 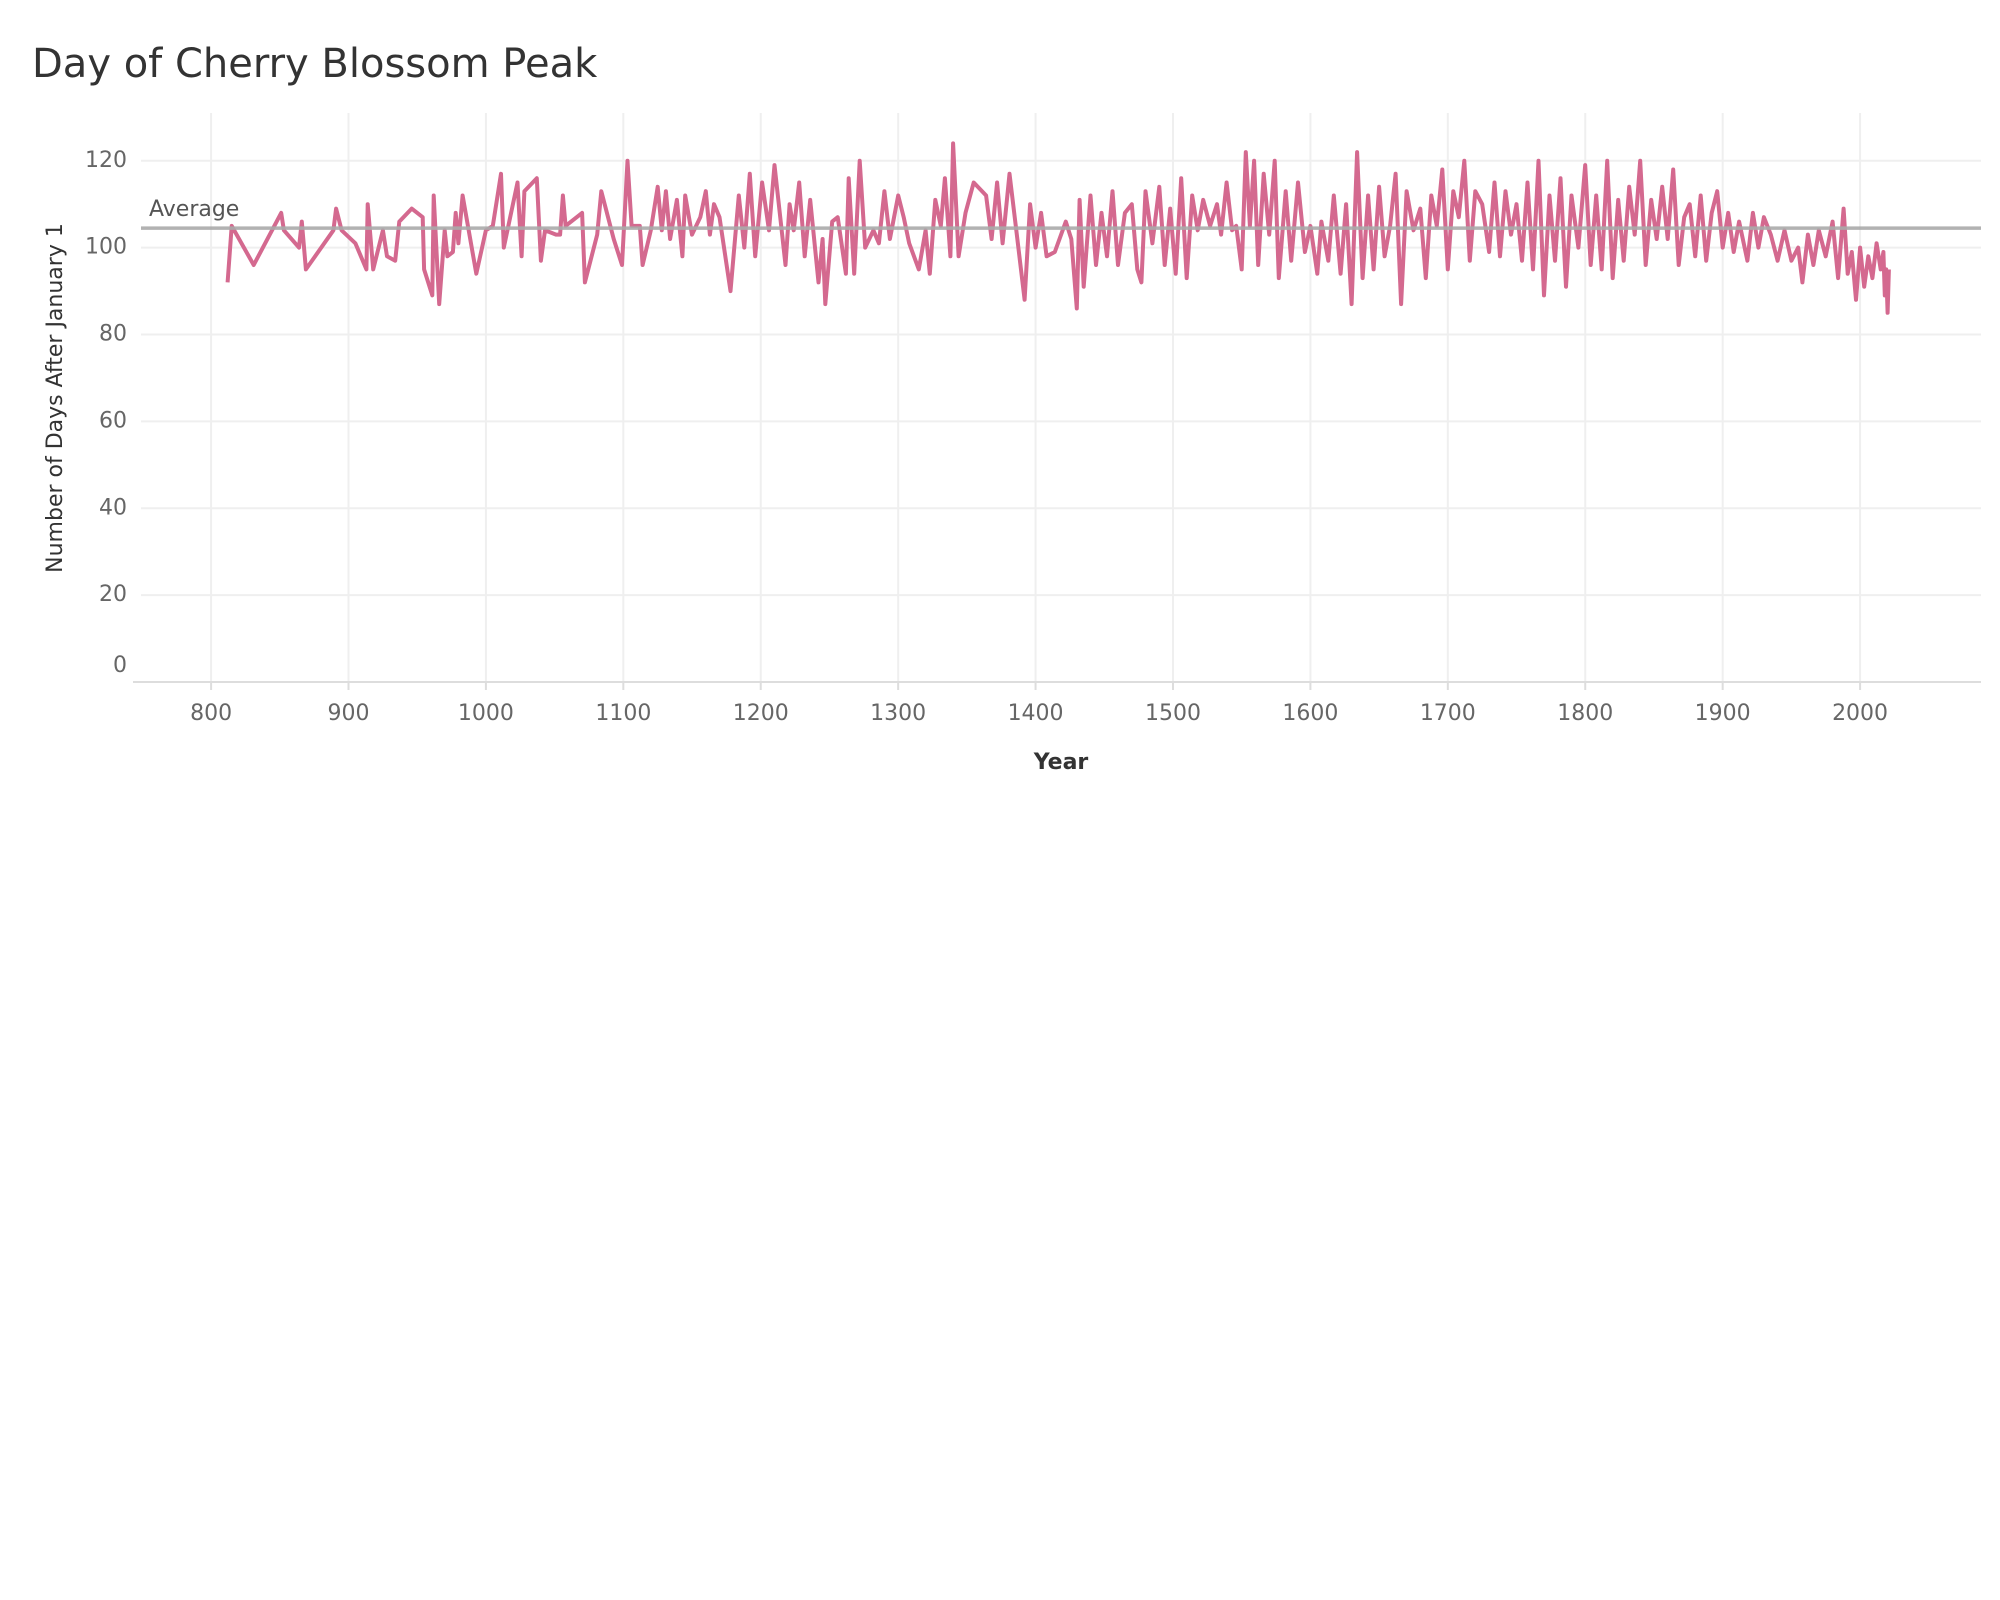 I want to click on y-tick-label: 40, so click(x=113, y=507).